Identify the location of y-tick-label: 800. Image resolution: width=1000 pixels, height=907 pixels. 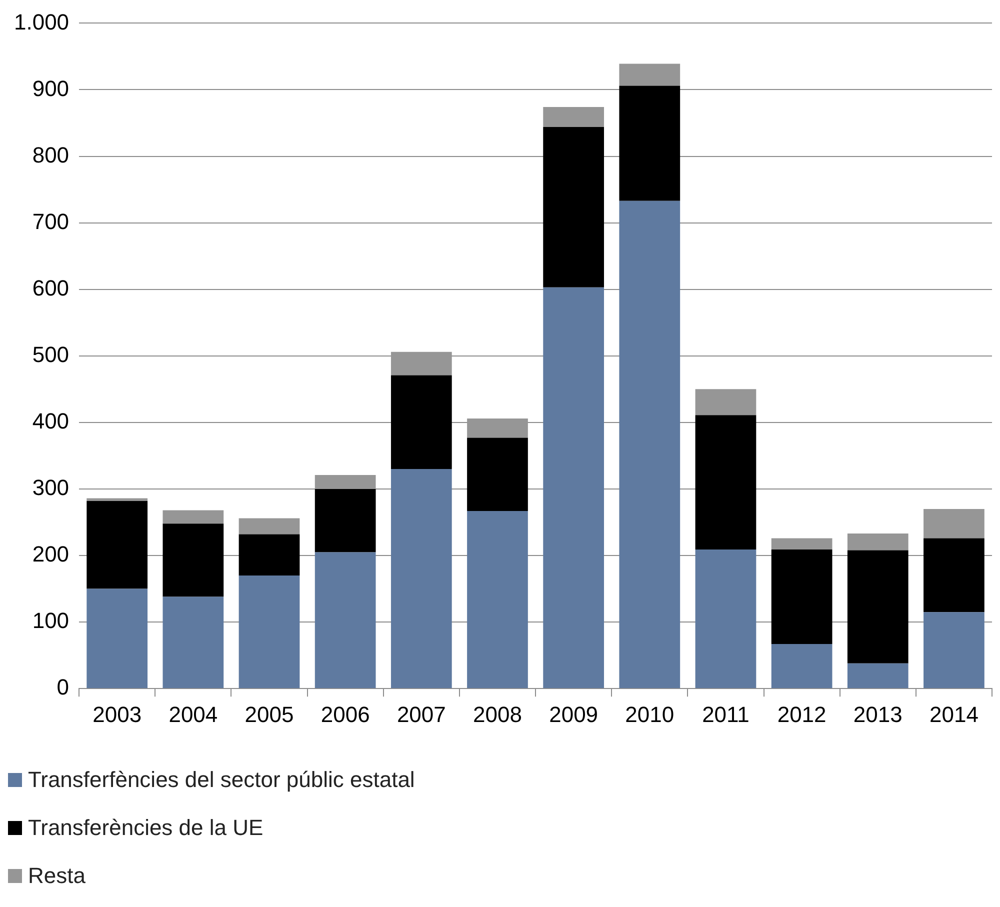
(51, 155).